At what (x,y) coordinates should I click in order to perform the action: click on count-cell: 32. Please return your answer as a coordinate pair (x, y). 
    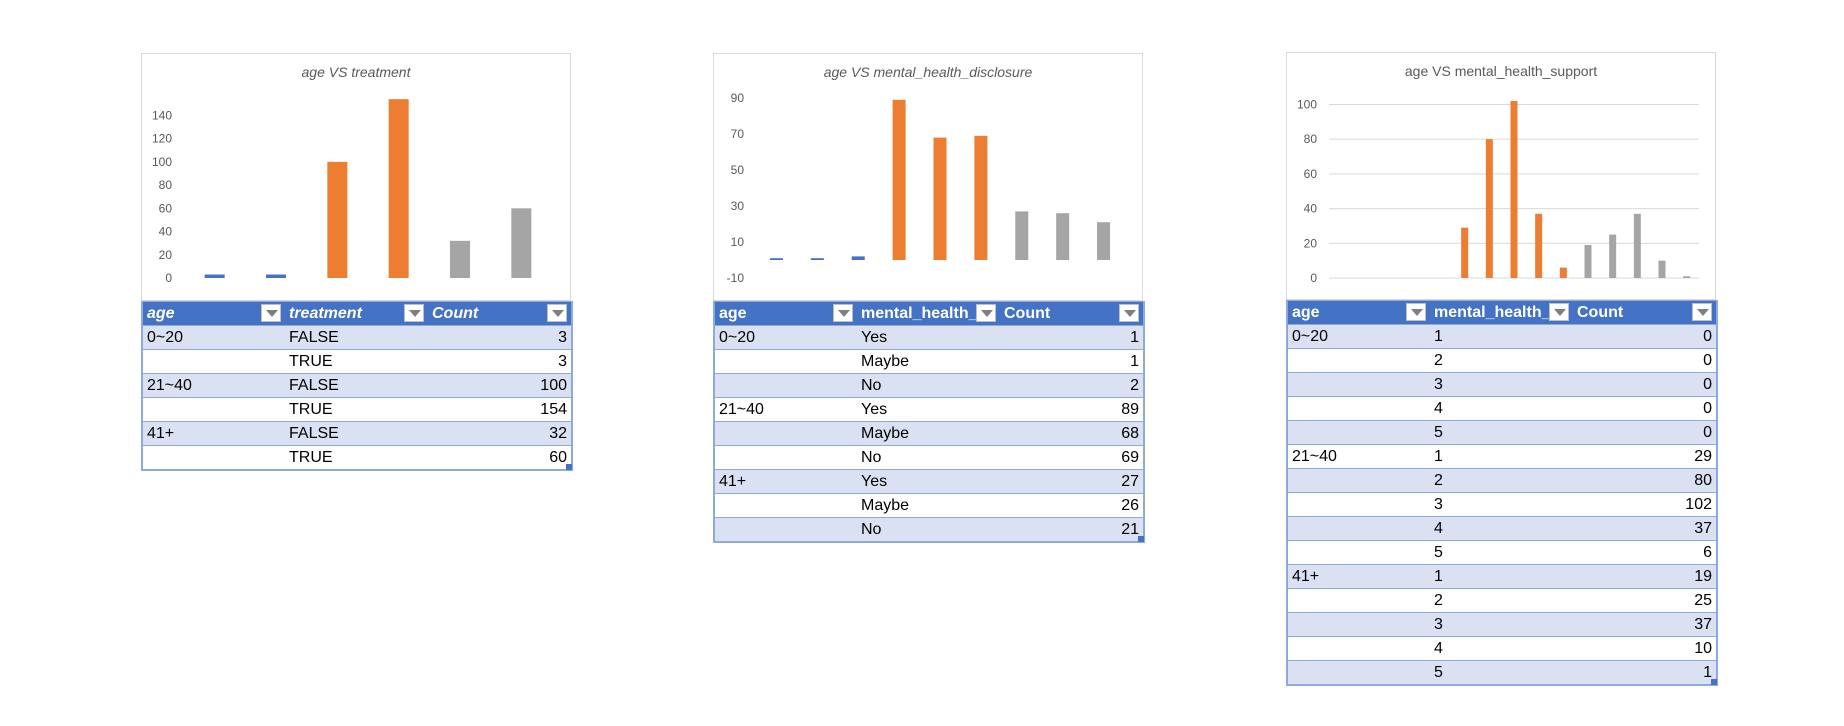
    Looking at the image, I should click on (500, 433).